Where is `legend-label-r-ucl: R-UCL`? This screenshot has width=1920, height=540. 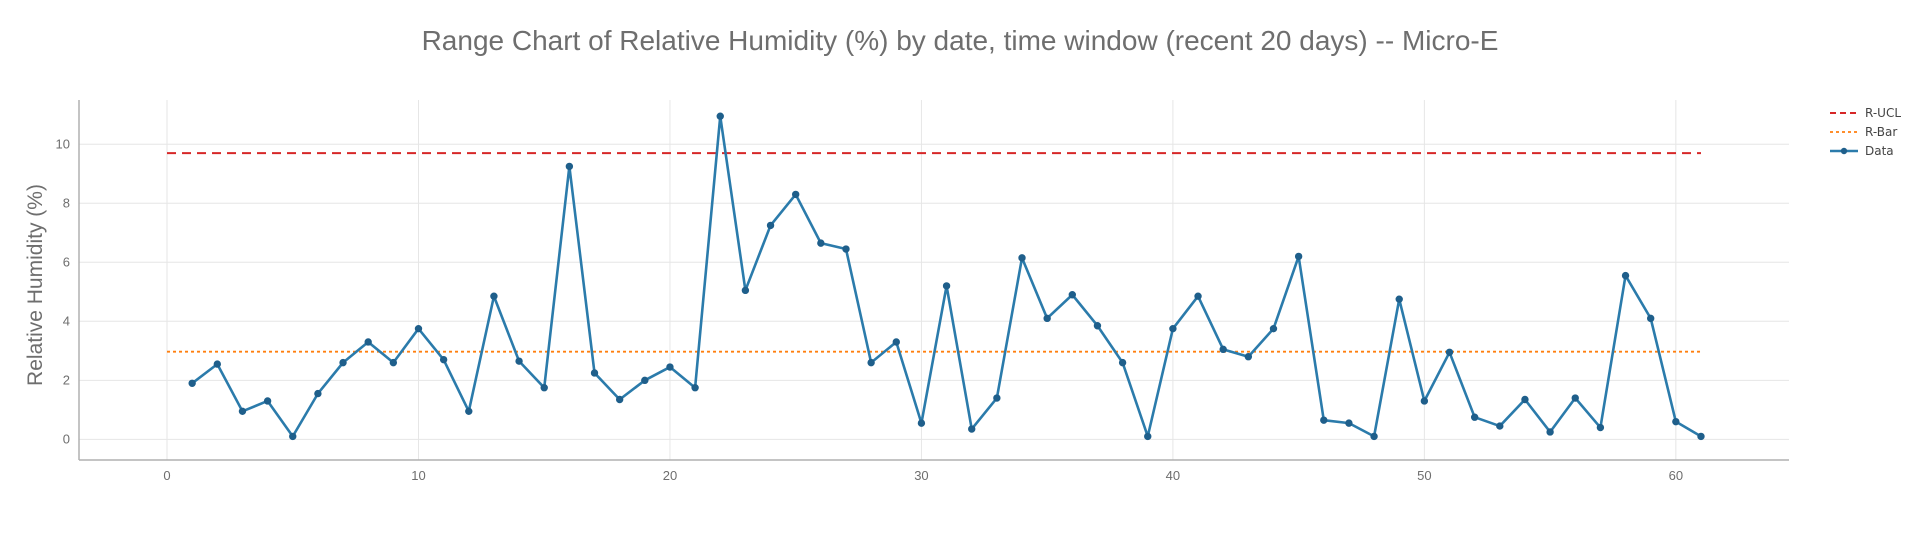
legend-label-r-ucl: R-UCL is located at coordinates (1883, 113).